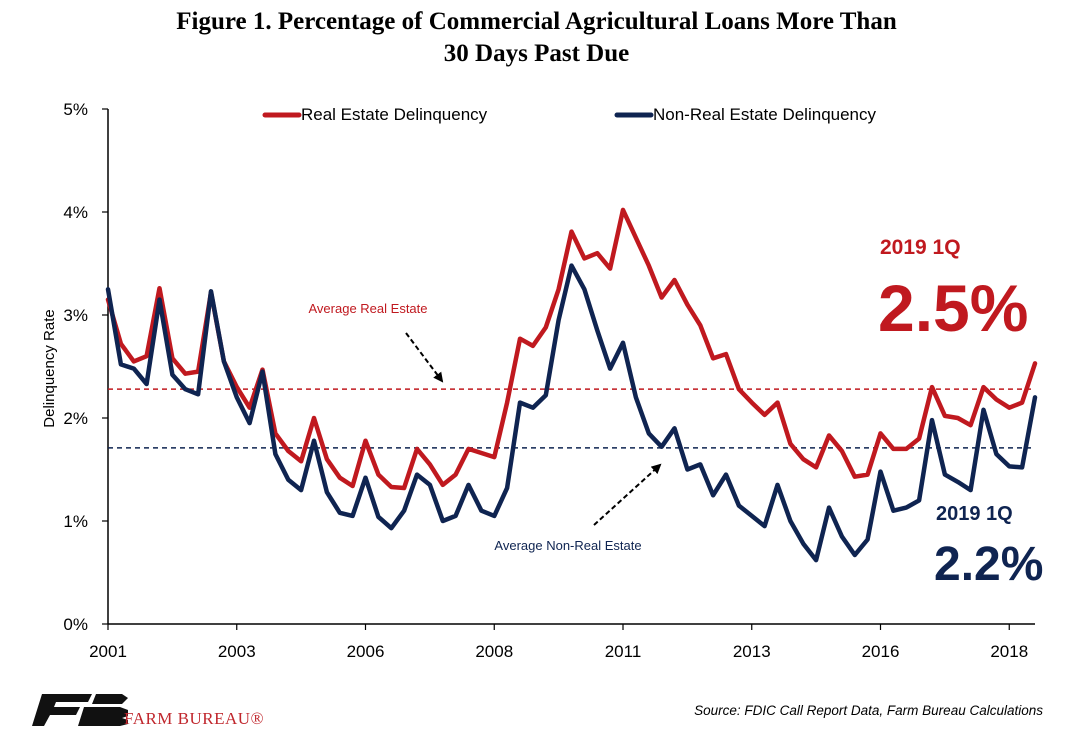  What do you see at coordinates (960, 413) in the screenshot?
I see `annotations: 2019 1Q 2.5% 2019 1Q 2.2%` at bounding box center [960, 413].